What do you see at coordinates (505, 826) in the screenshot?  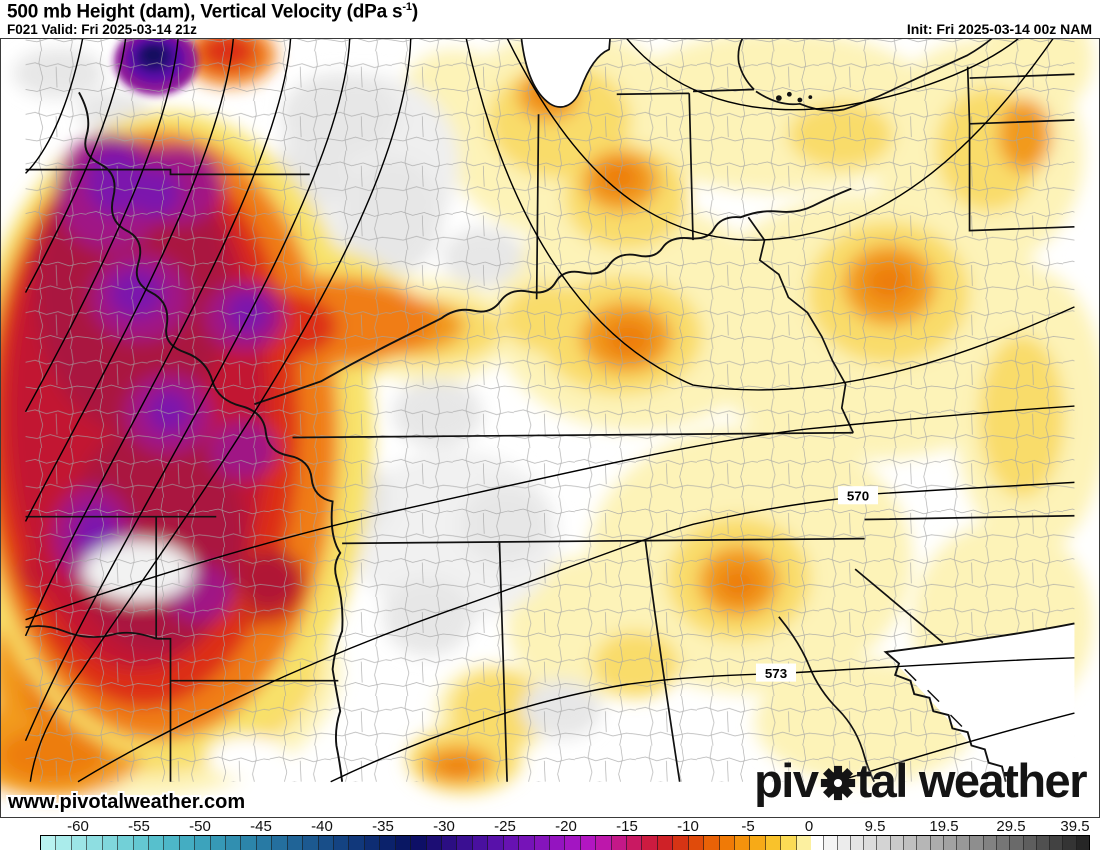 I see `colorbar-tick: -25` at bounding box center [505, 826].